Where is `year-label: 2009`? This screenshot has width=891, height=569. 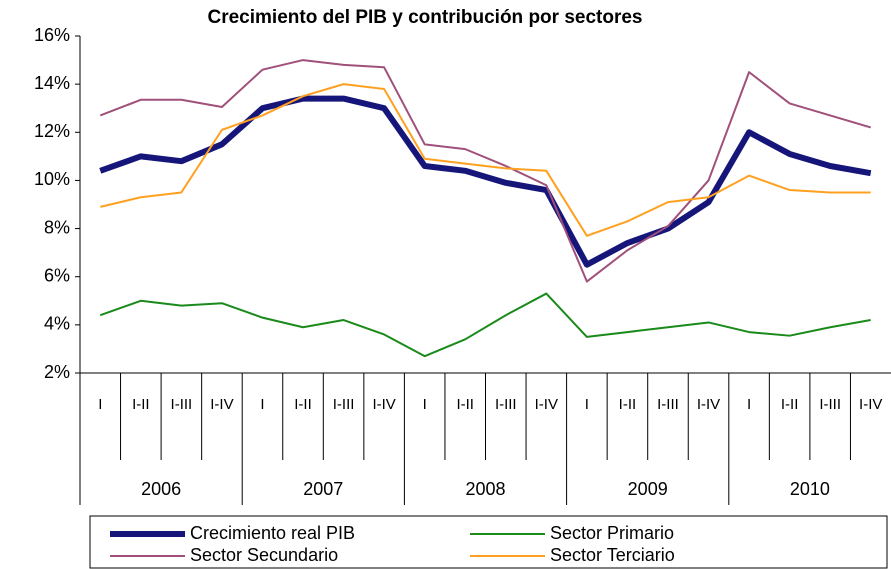 year-label: 2009 is located at coordinates (648, 489).